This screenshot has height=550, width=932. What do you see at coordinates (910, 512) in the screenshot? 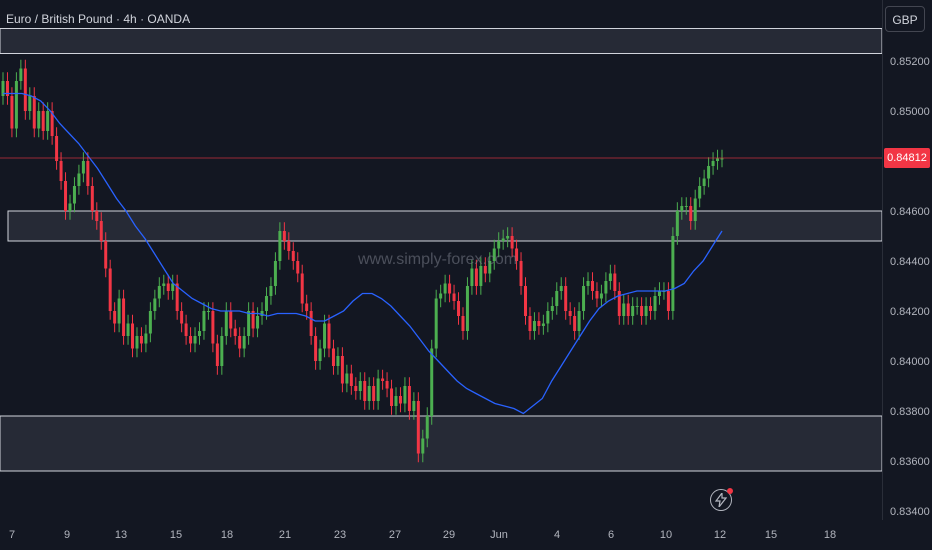
I see `y-tick-label: 0.83400` at bounding box center [910, 512].